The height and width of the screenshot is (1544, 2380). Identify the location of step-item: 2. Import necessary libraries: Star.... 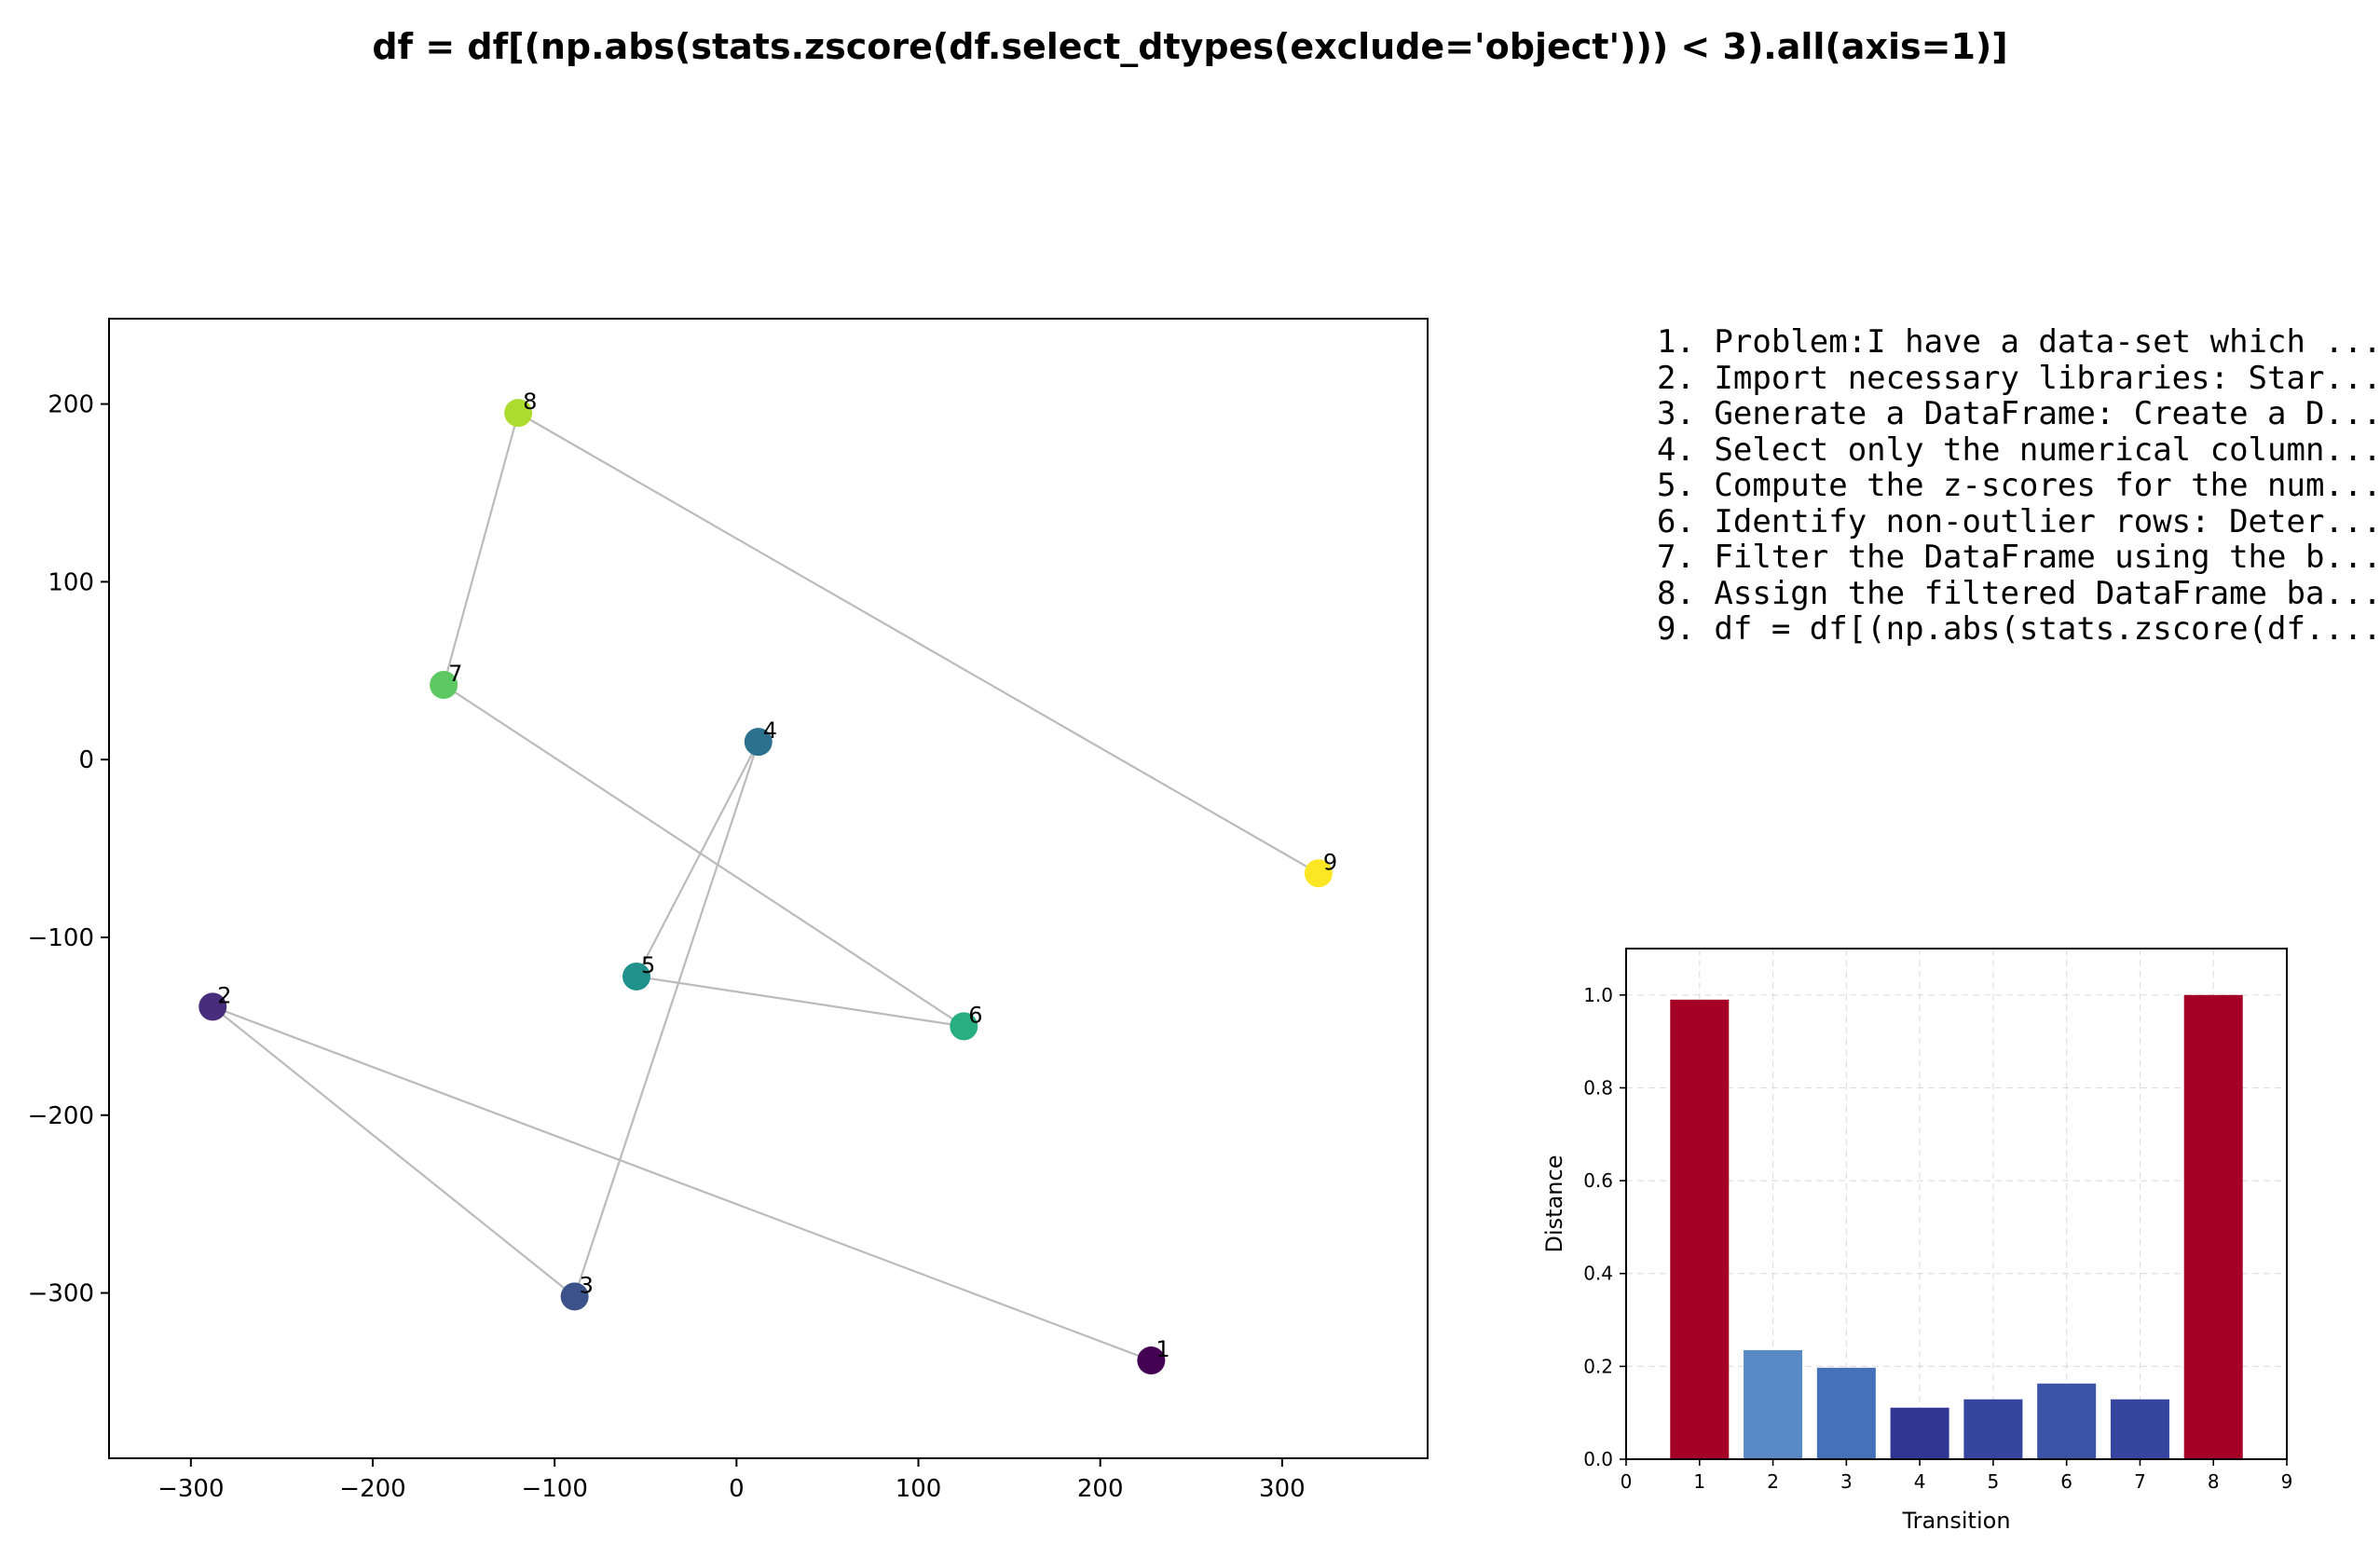
(2018, 378).